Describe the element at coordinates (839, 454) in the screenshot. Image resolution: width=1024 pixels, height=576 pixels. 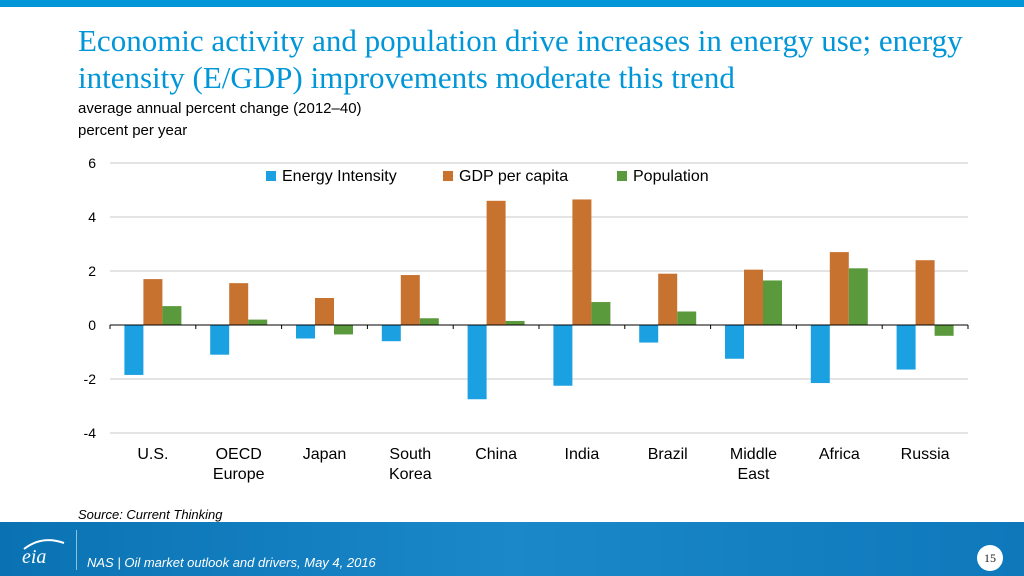
I see `x-tick-label: Africa` at that location.